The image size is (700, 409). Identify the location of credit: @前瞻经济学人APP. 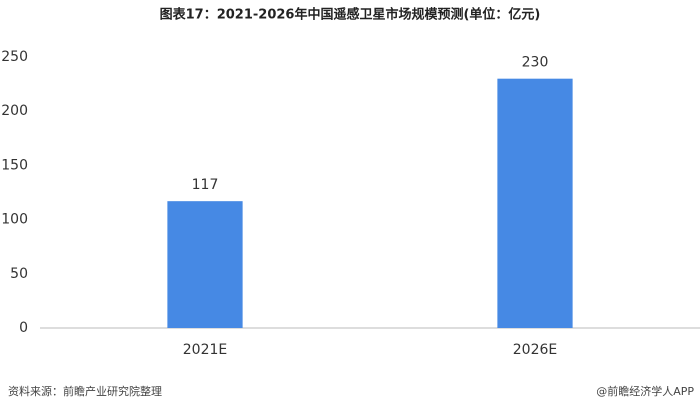
(645, 391).